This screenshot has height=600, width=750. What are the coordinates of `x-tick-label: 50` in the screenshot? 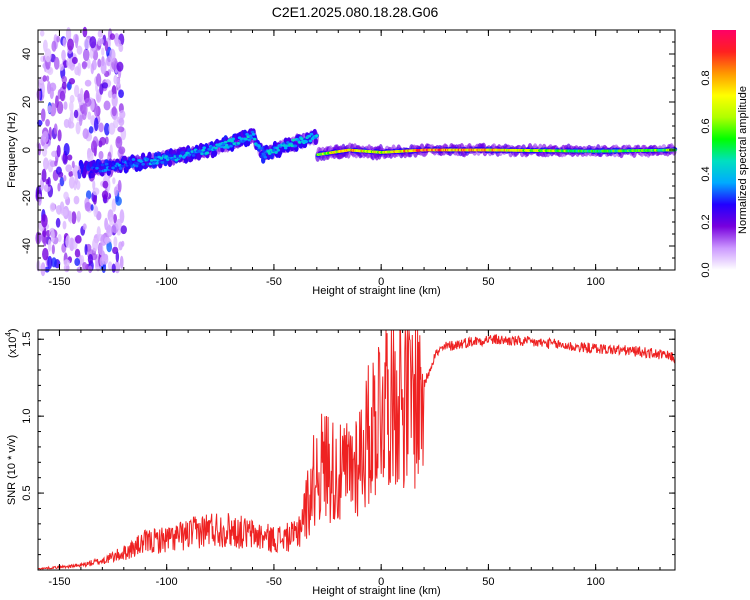 It's located at (488, 582).